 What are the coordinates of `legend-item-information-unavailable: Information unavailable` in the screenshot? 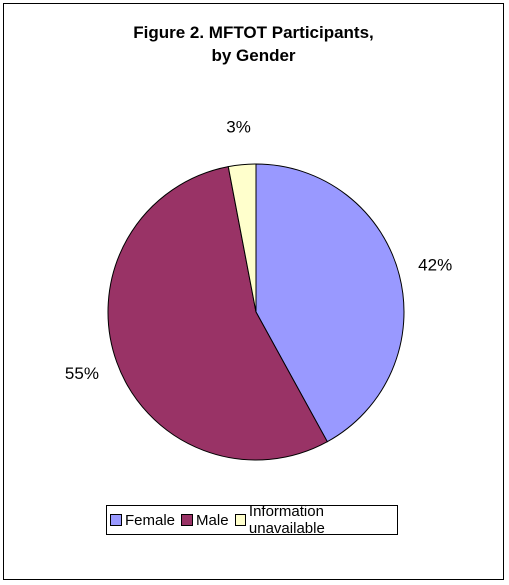 It's located at (314, 520).